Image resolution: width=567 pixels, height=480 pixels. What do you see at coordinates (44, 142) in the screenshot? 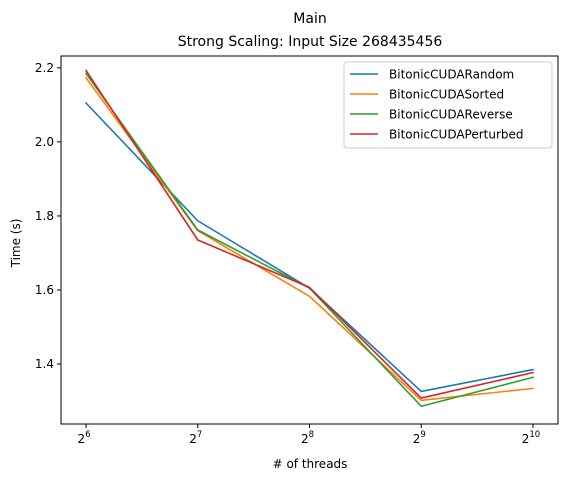
I see `y-tick-label-3: 2.0` at bounding box center [44, 142].